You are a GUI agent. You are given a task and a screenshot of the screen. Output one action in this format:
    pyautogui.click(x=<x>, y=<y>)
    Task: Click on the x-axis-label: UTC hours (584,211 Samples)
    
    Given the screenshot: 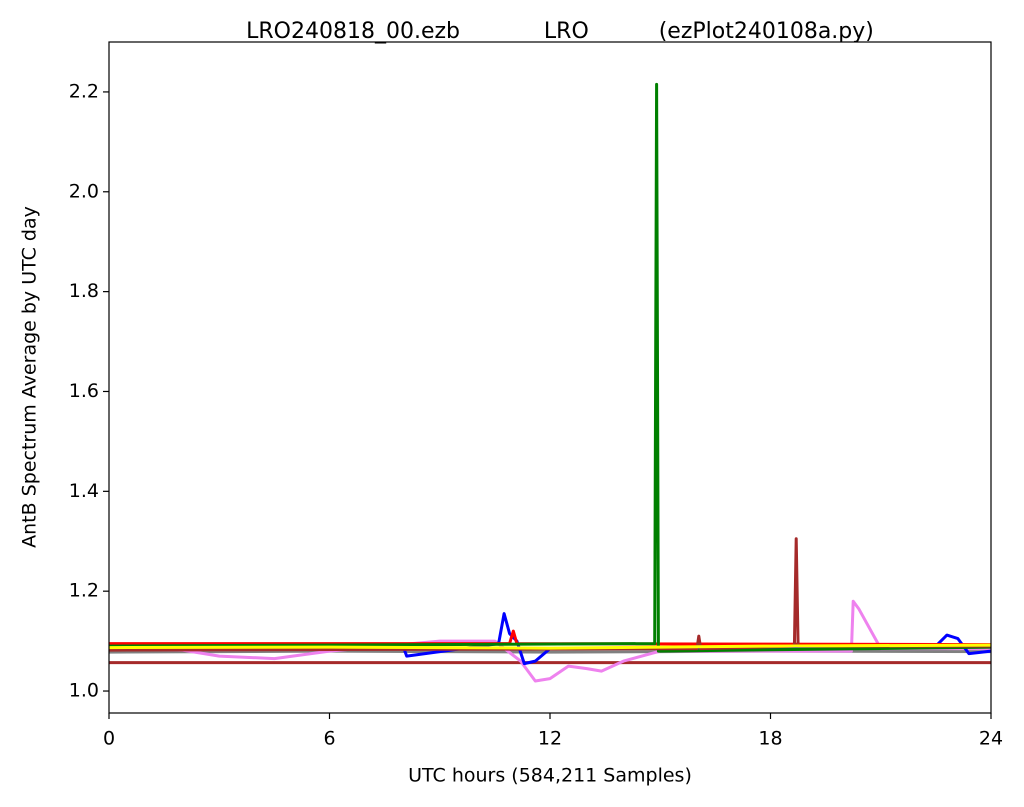 What is the action you would take?
    pyautogui.click(x=550, y=776)
    